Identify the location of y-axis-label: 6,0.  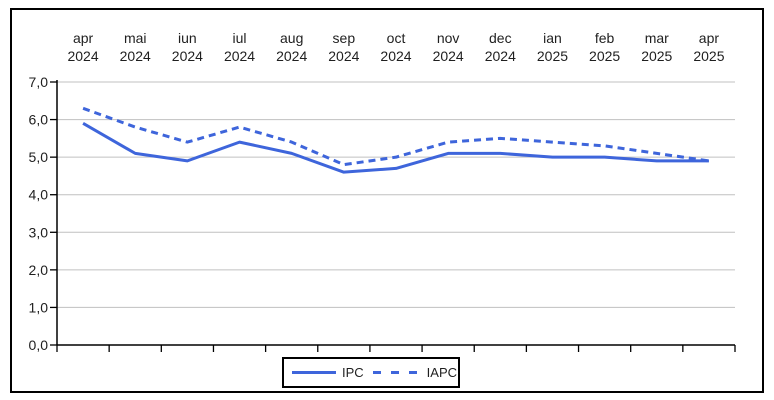
(39, 120).